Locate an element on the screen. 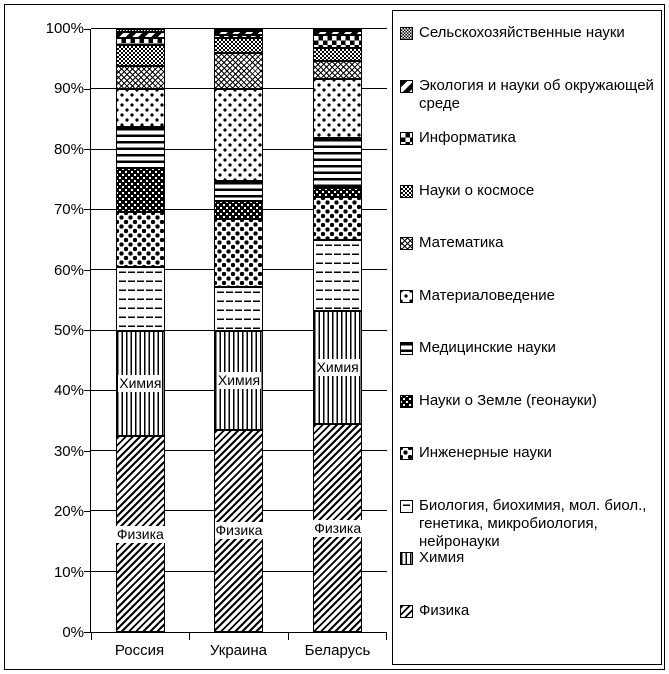 This screenshot has width=669, height=674. legend-item: Сельскохозяйственные науки is located at coordinates (528, 50).